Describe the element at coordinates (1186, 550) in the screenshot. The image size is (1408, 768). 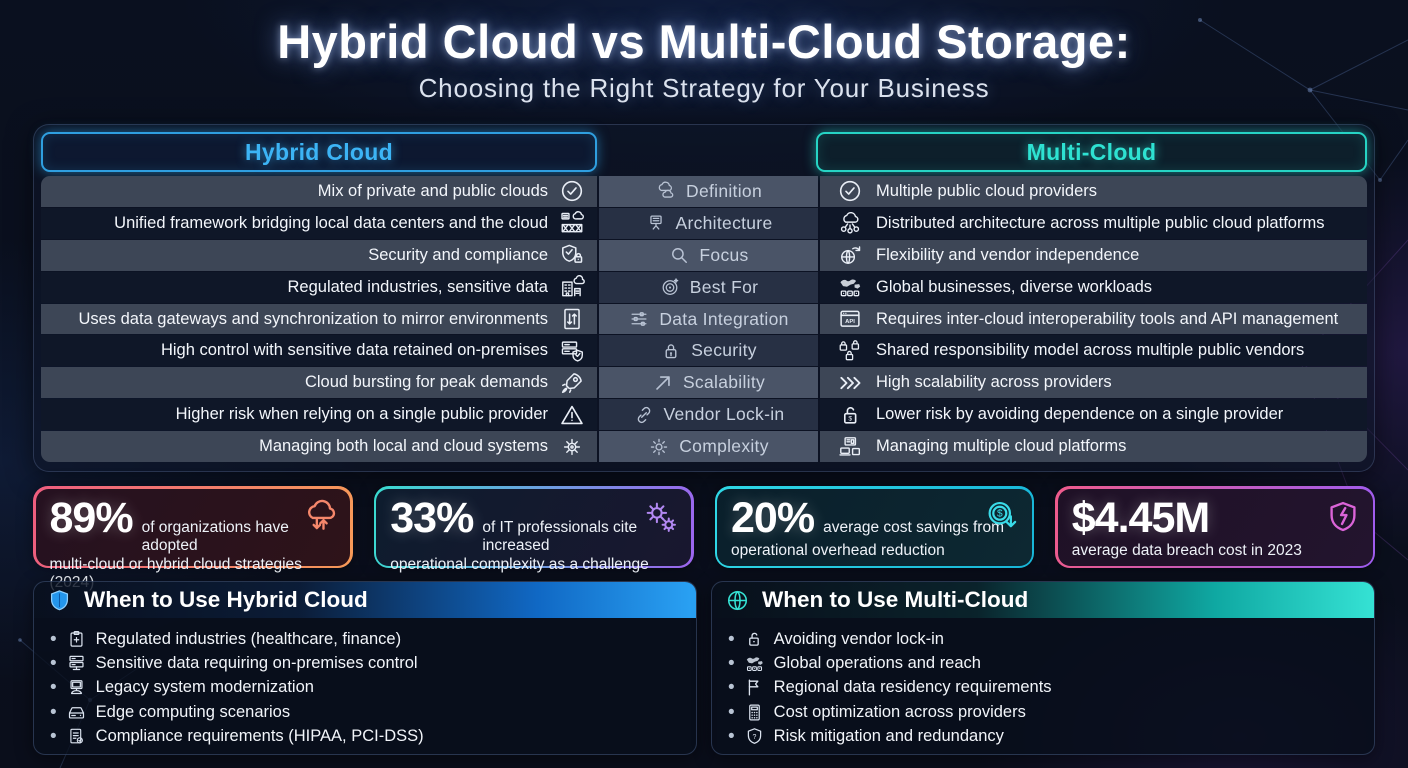
I see `stat-label: average data breach cost in 2023` at that location.